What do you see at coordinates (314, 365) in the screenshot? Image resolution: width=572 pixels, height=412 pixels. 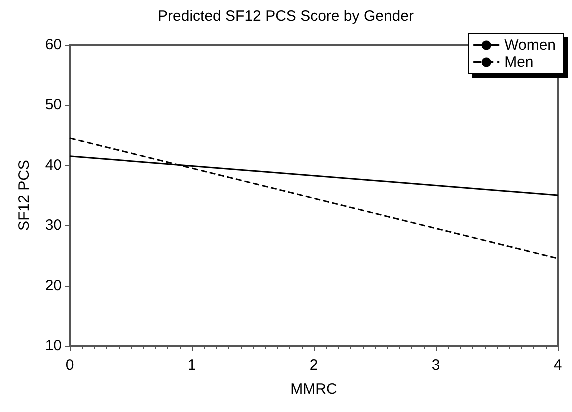 I see `x-tick-label: 2` at bounding box center [314, 365].